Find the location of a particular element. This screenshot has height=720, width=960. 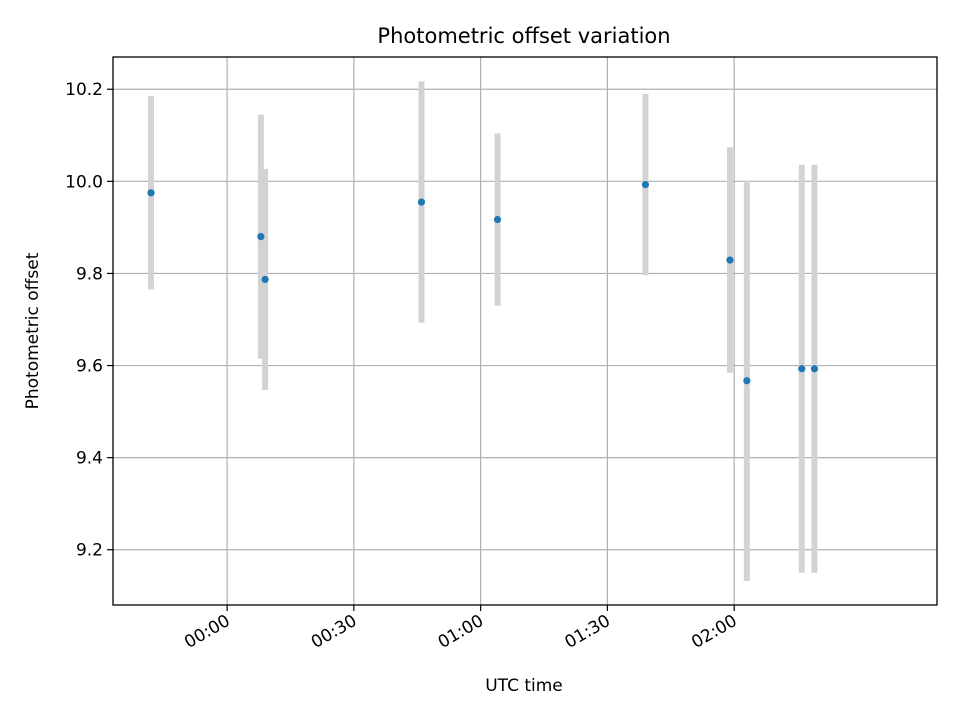

x-tick-label: 00:00 is located at coordinates (207, 632).